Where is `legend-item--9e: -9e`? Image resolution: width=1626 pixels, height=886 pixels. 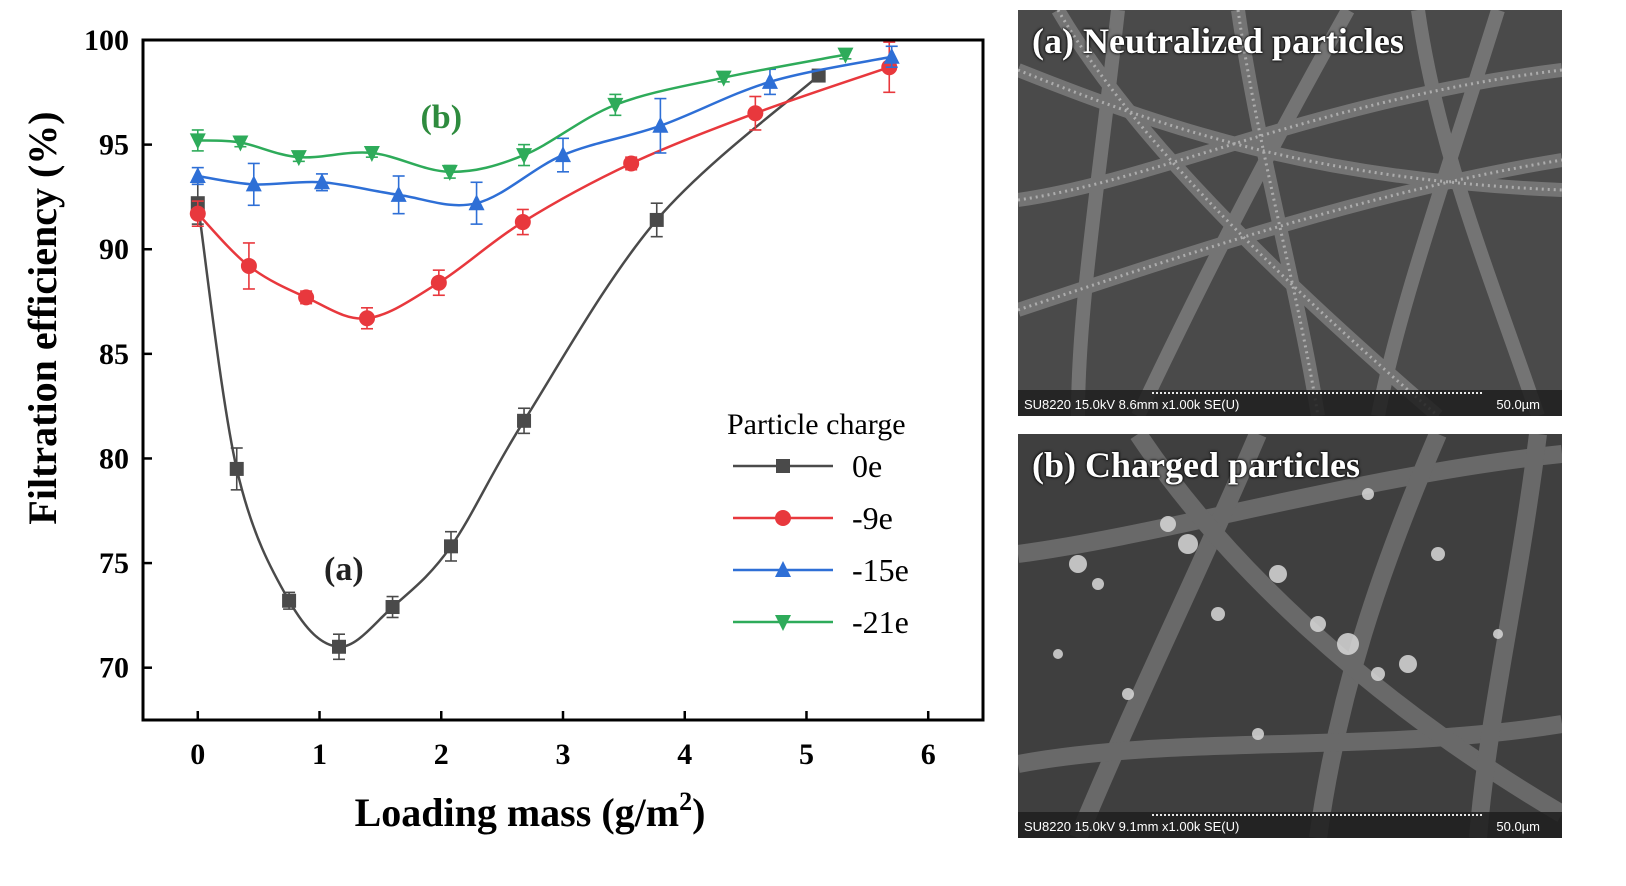 legend-item--9e: -9e is located at coordinates (813, 518).